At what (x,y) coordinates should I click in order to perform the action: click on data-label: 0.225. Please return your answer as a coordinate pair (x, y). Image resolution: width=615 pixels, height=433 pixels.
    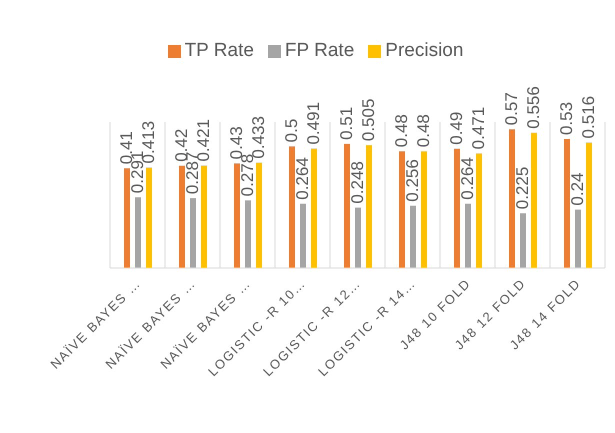
    Looking at the image, I should click on (522, 188).